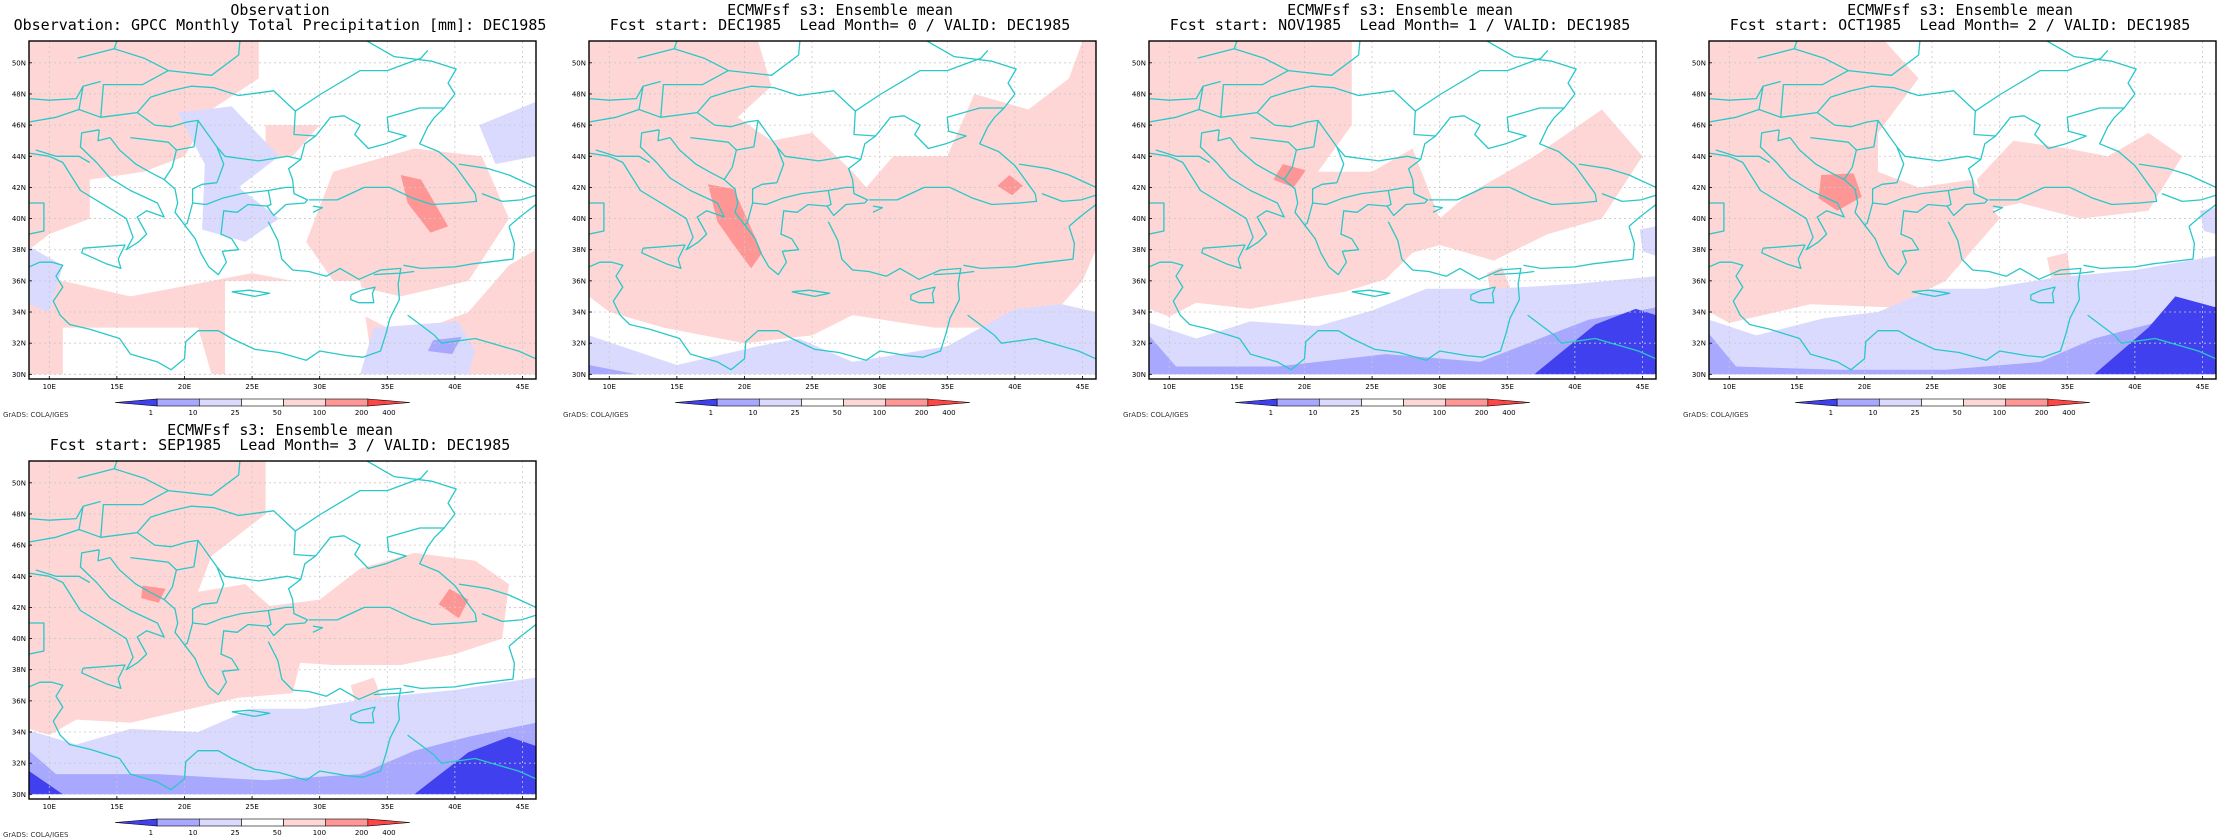  Describe the element at coordinates (1699, 250) in the screenshot. I see `lat-label: 38N` at that location.